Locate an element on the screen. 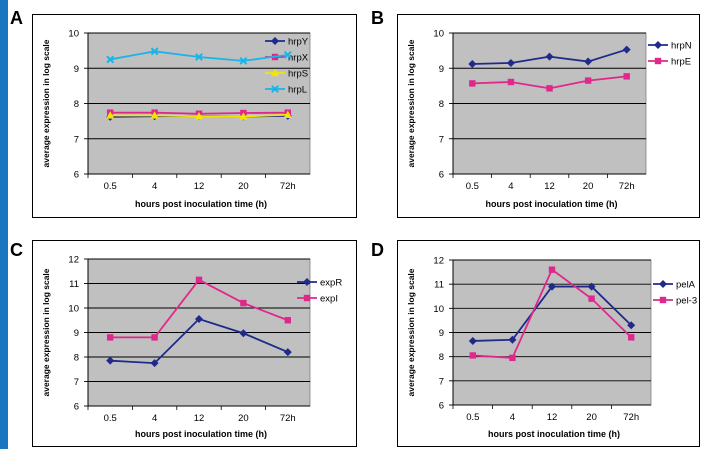  y-tick-label-b: 8 is located at coordinates (441, 104).